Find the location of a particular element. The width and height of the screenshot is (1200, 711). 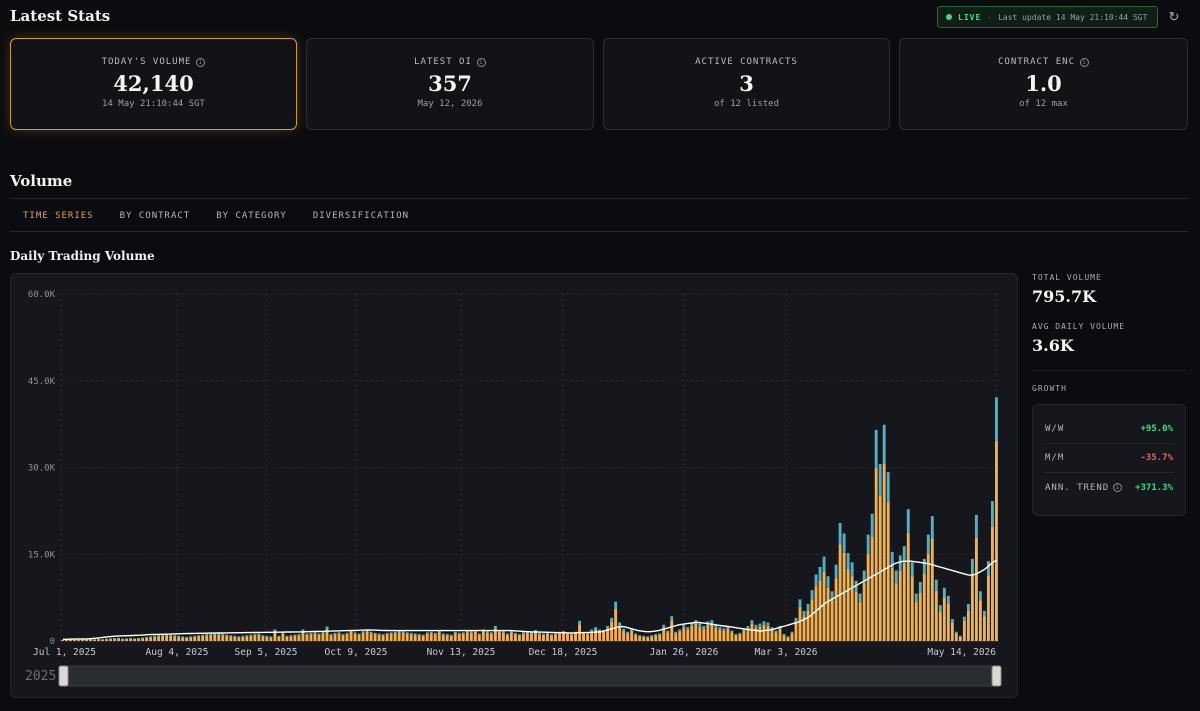

range-slider-handle-left is located at coordinates (63, 676).